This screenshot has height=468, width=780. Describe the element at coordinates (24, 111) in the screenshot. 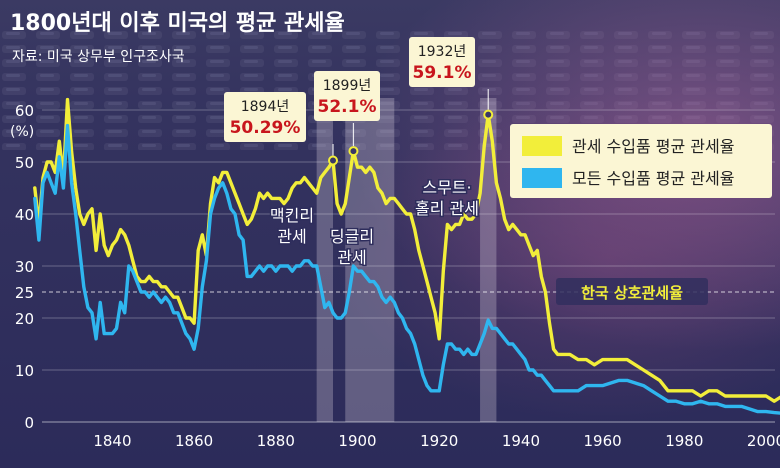

I see `y-tick-label-60: 60` at that location.